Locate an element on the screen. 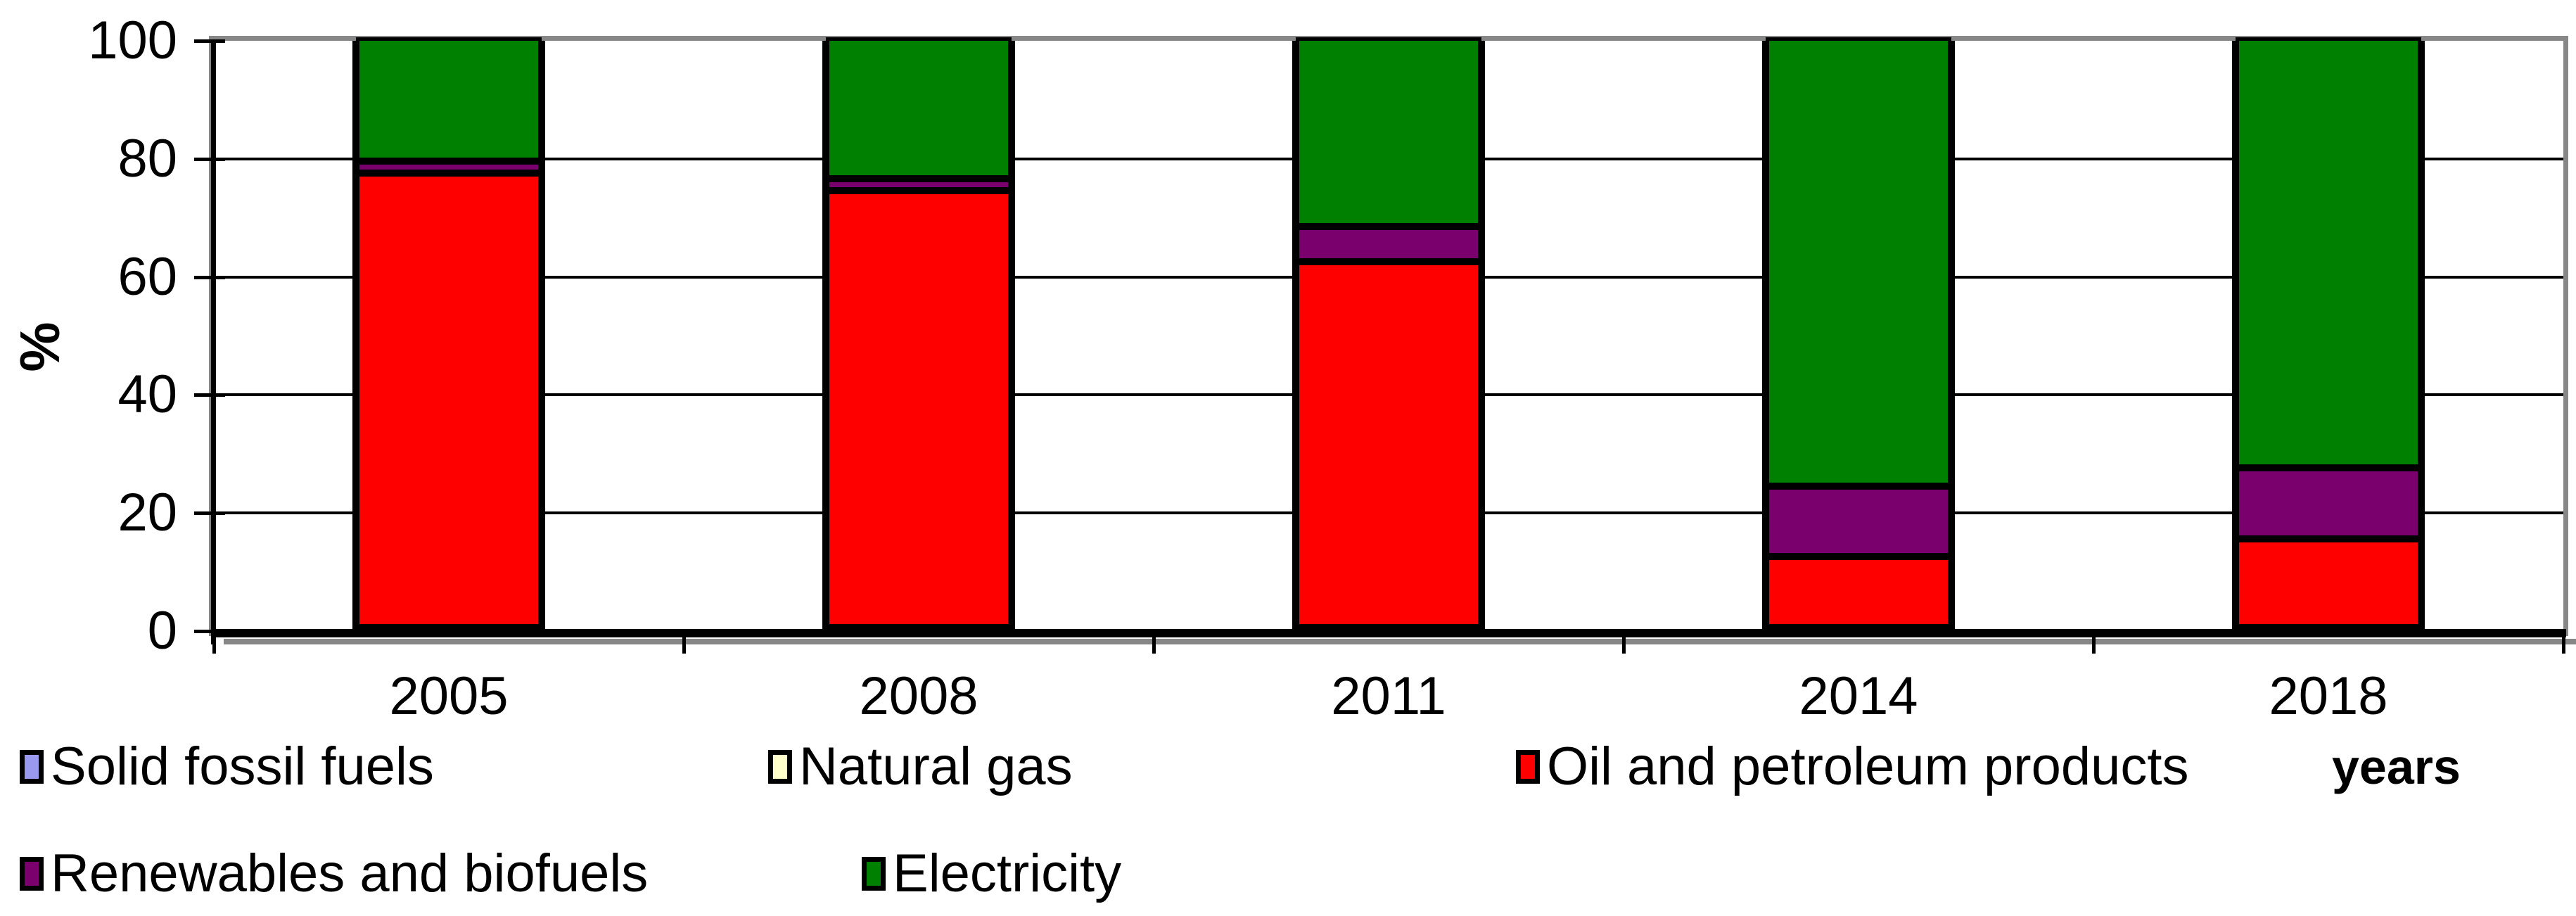  y-tick-label-60: 60 is located at coordinates (147, 276).